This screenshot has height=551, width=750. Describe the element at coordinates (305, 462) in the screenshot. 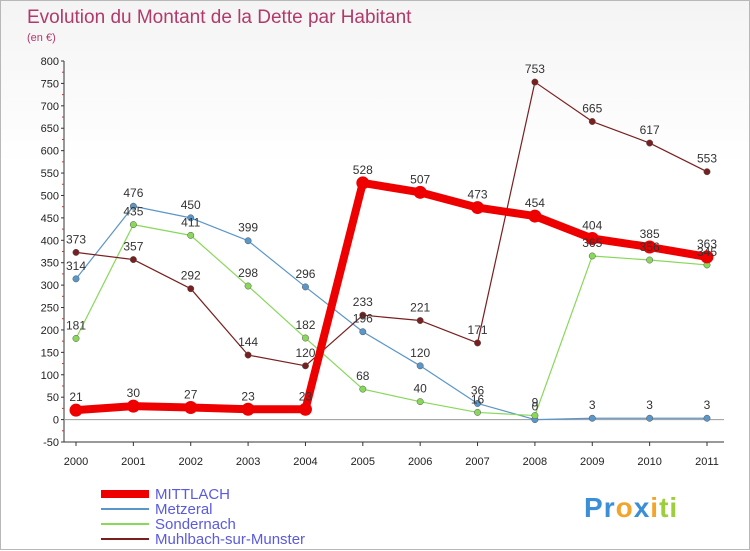

I see `x-tick-label: 2004` at that location.